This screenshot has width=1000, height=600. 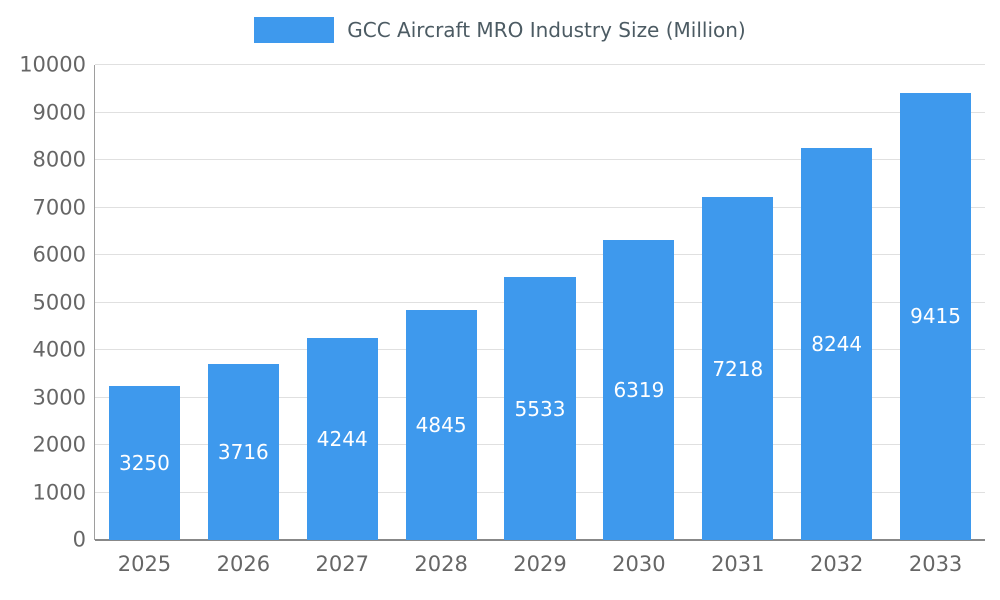 I want to click on y-tick-label: 3000, so click(x=59, y=397).